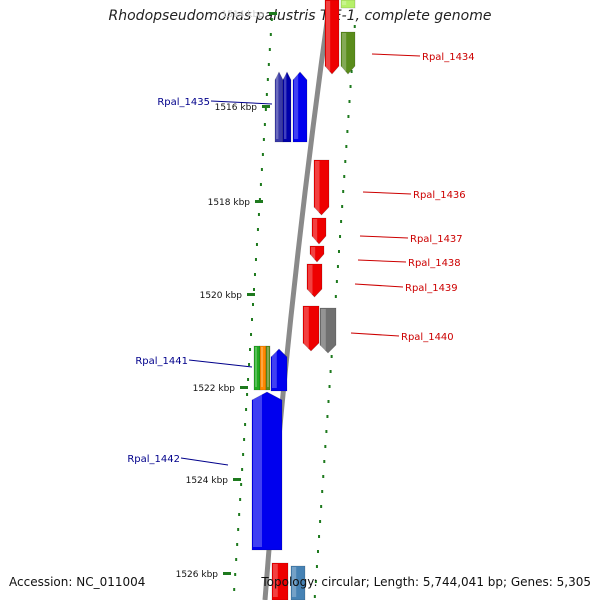  What do you see at coordinates (275, 580) in the screenshot?
I see `gene-arrow-bottom-red-highlight` at bounding box center [275, 580].